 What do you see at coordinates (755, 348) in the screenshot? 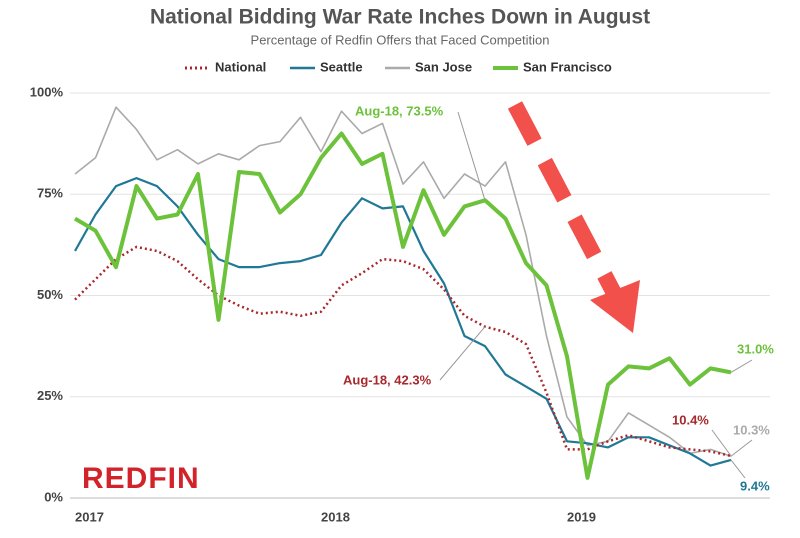
I see `data-label: 31.0%` at bounding box center [755, 348].